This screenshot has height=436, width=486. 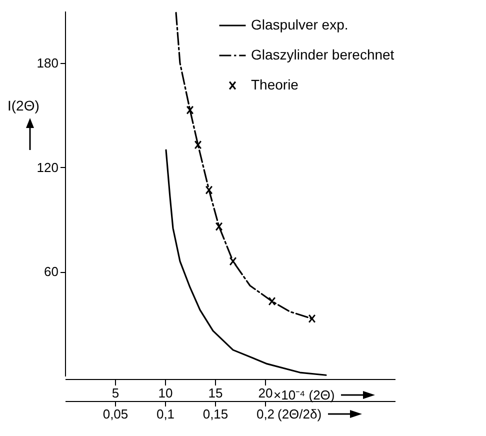 What do you see at coordinates (265, 393) in the screenshot?
I see `x-tick-label: 20` at bounding box center [265, 393].